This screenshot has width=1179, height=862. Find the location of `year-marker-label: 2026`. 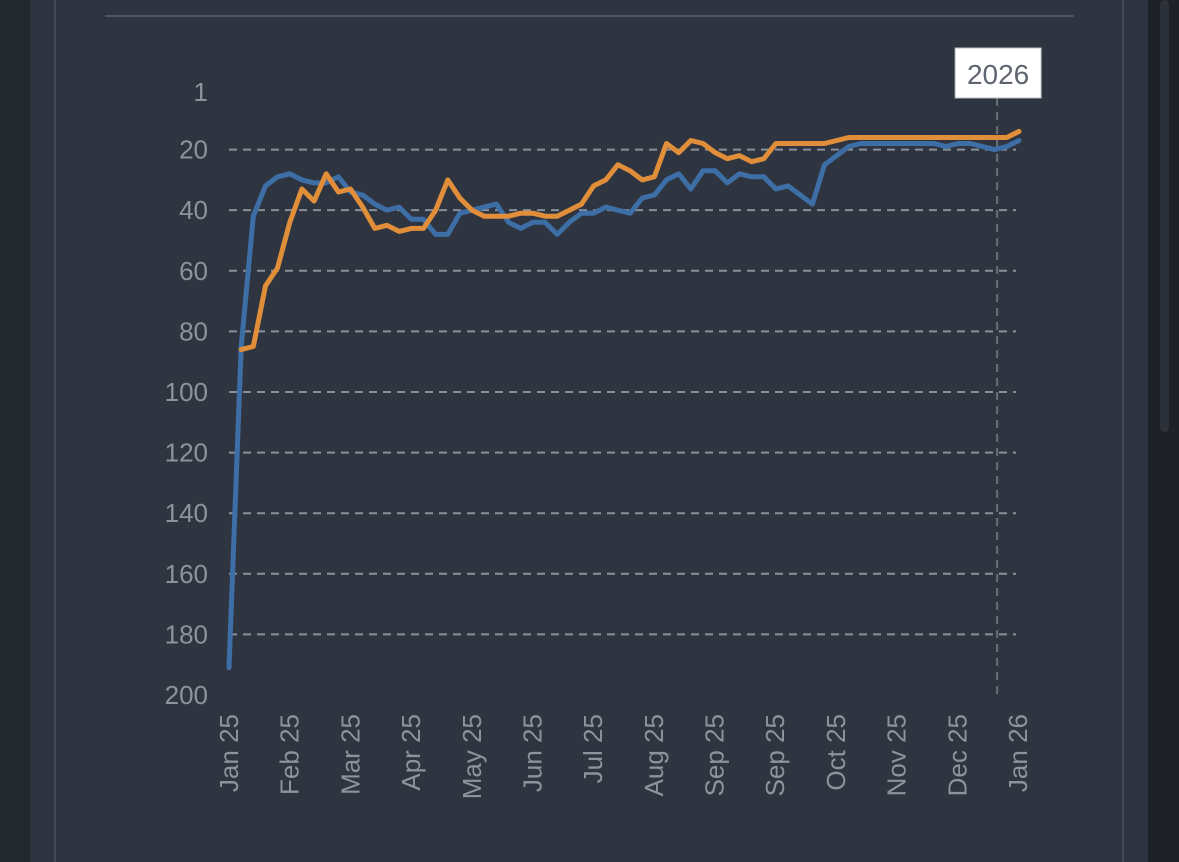

year-marker-label: 2026 is located at coordinates (998, 74).